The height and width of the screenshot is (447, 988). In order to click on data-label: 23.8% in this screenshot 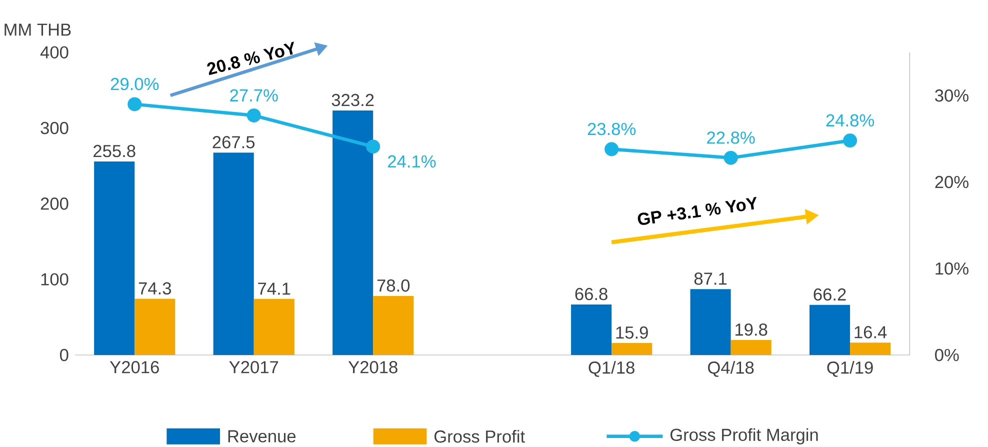, I will do `click(612, 129)`.